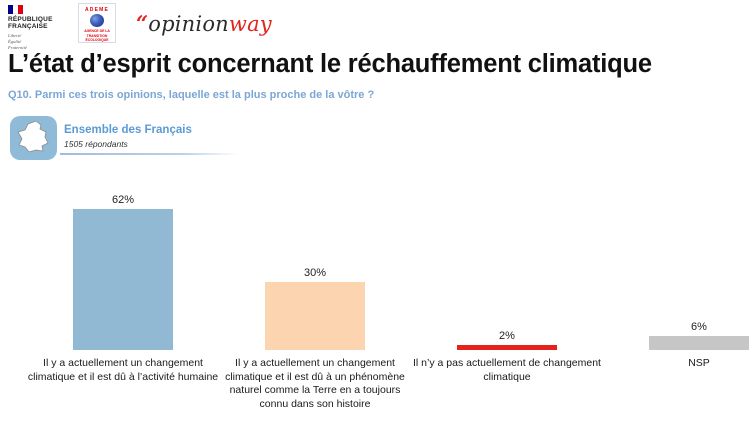 This screenshot has height=424, width=754. Describe the element at coordinates (28, 27) in the screenshot. I see `rf-name-line2: FRANÇAISE` at that location.